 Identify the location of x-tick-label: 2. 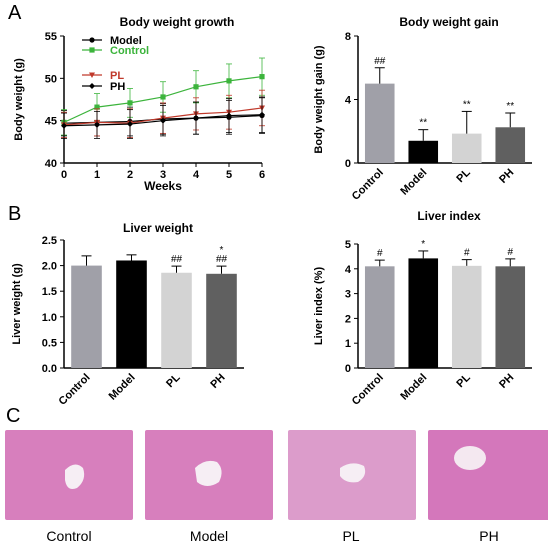
(130, 175).